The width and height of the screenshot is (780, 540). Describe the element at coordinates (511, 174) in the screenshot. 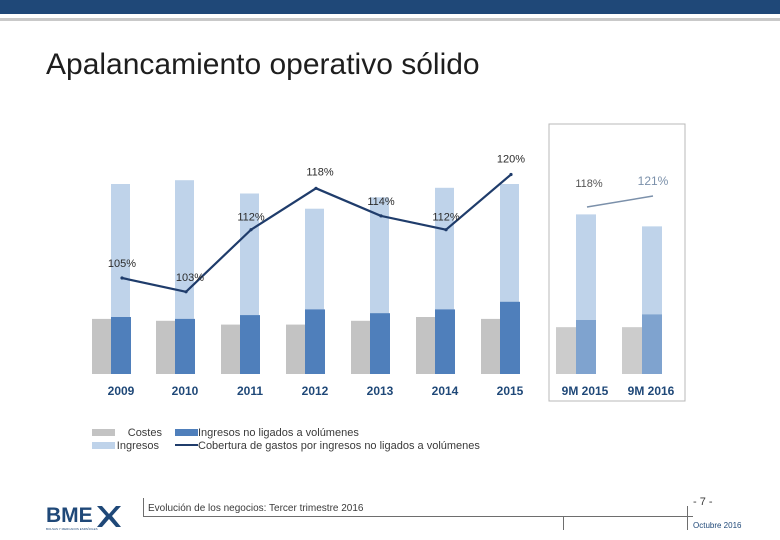

I see `cobertura-point-2015` at that location.